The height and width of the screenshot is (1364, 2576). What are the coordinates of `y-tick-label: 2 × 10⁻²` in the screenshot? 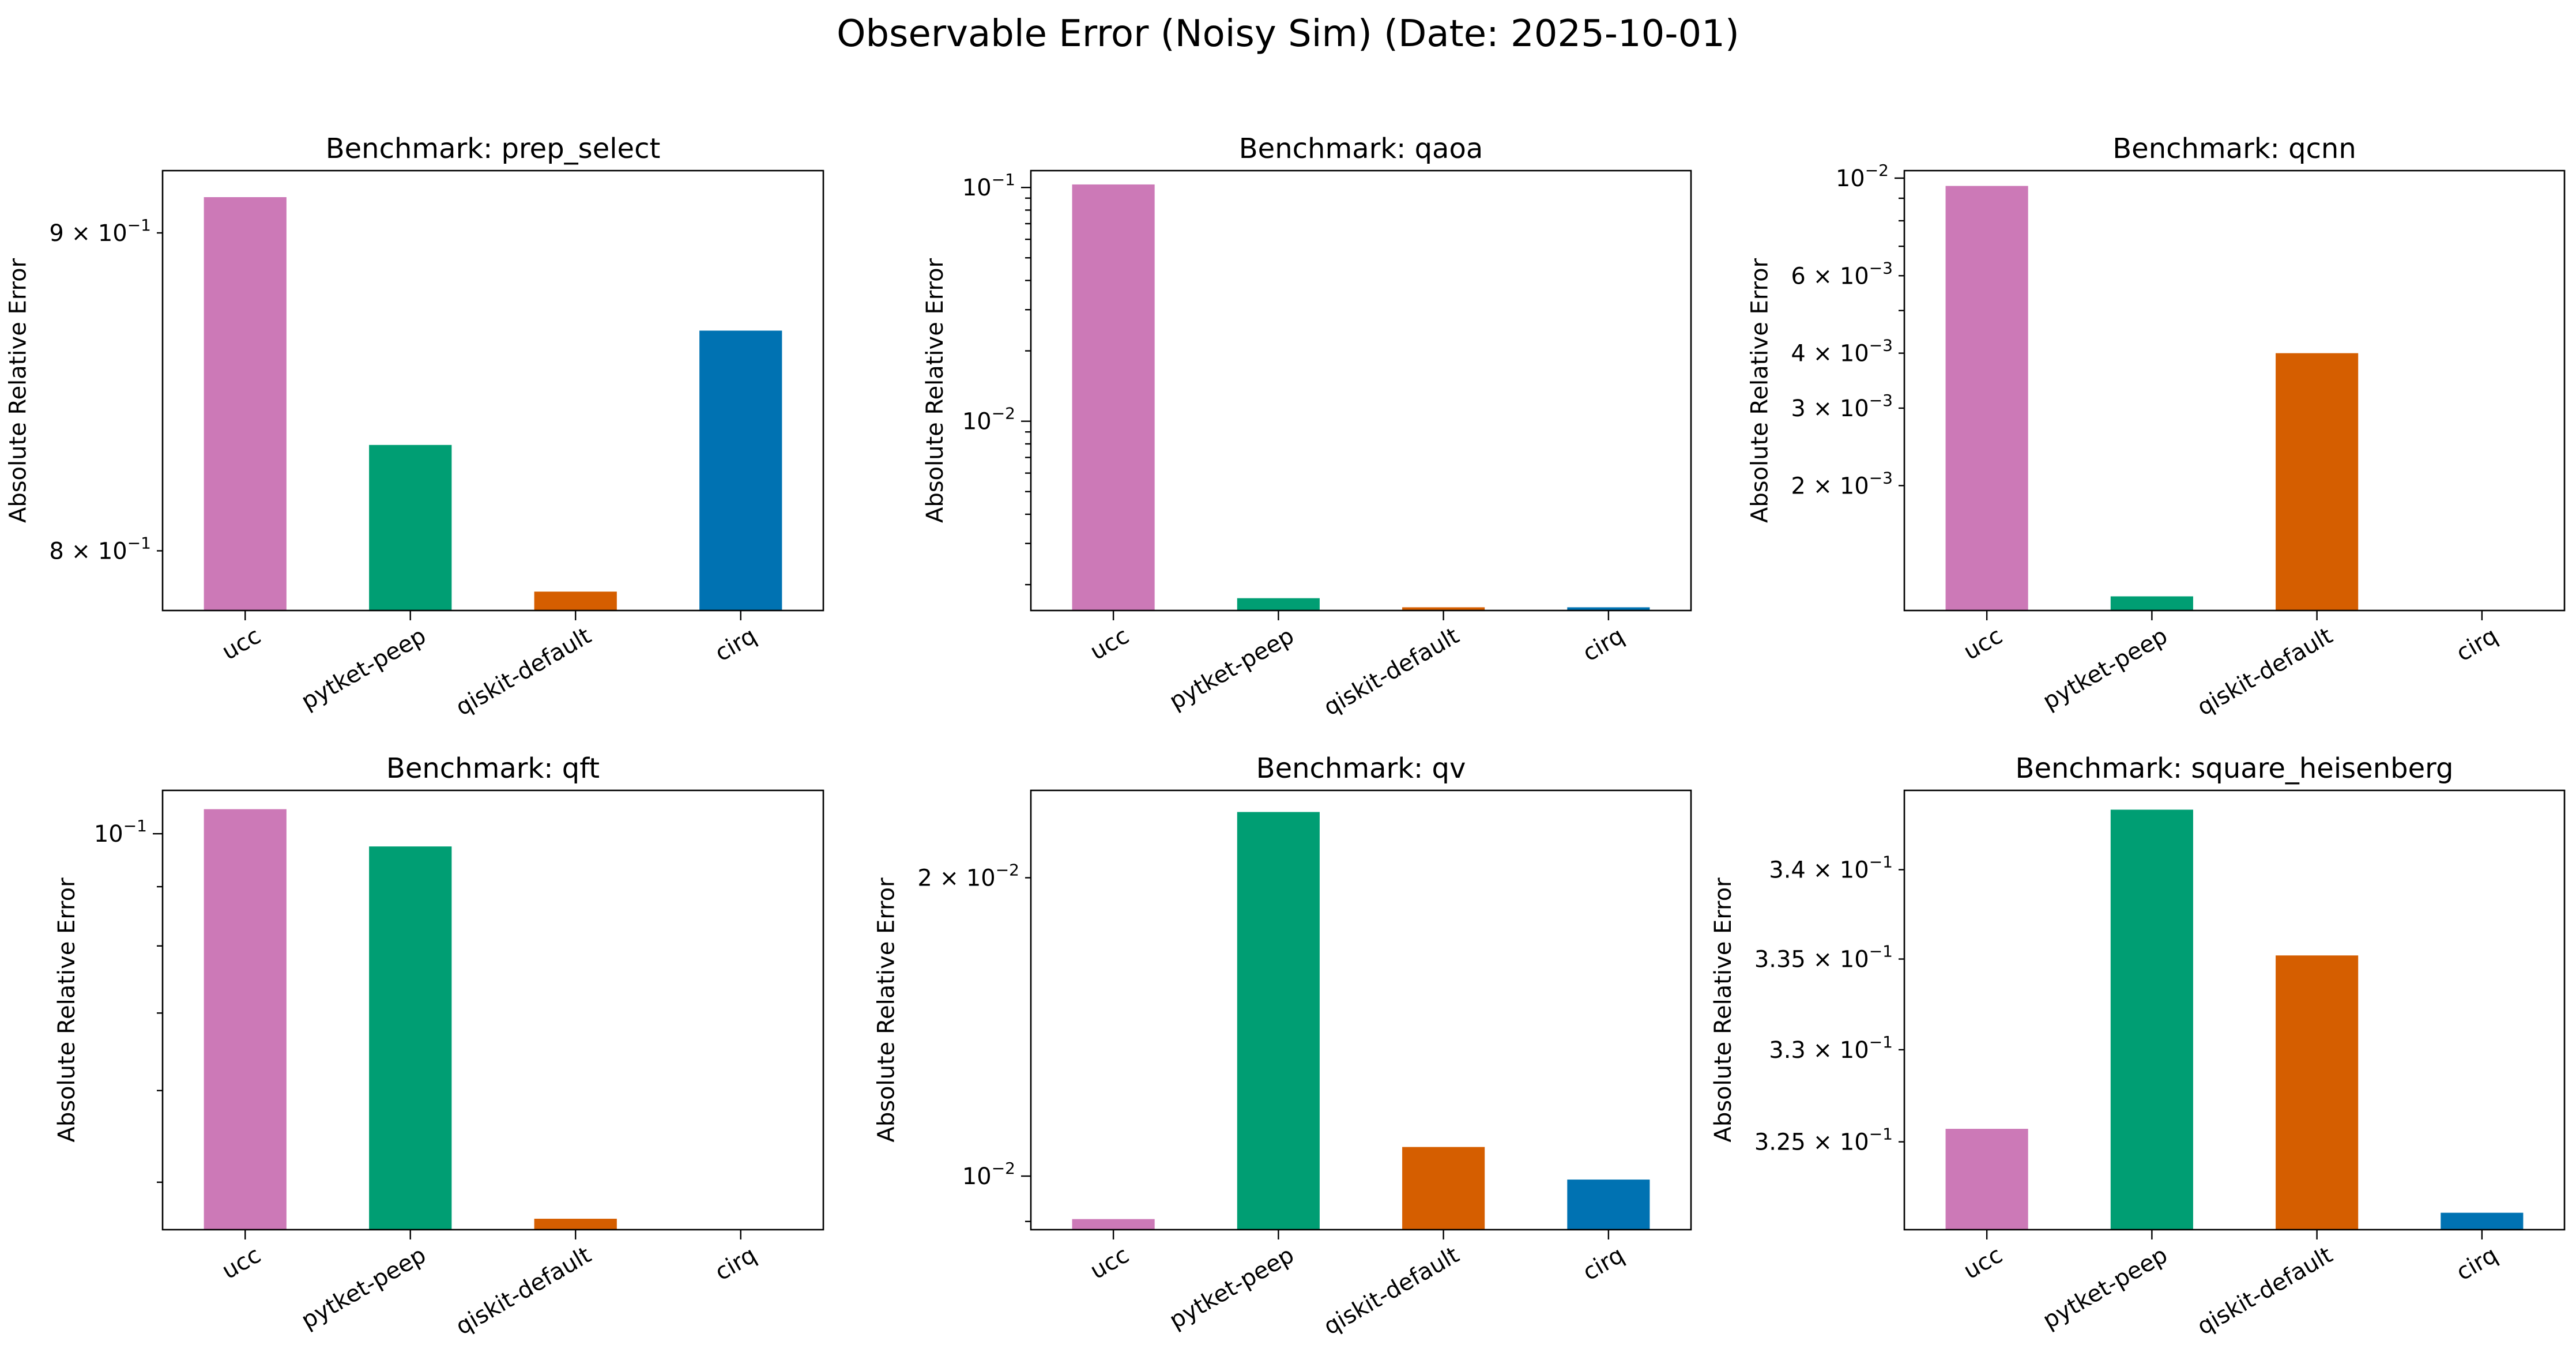 It's located at (968, 877).